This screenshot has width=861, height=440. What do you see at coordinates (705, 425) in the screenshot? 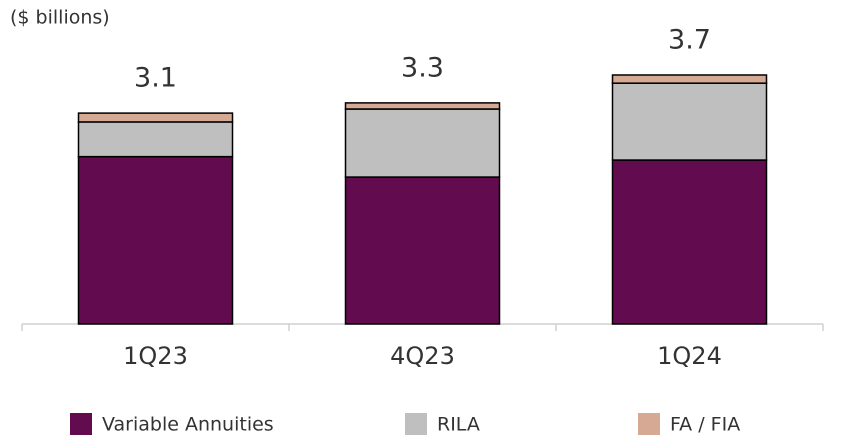
I see `legend-label: FA / FIA` at bounding box center [705, 425].